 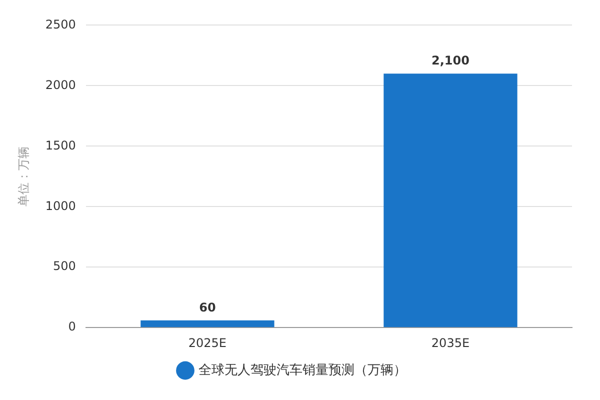 I want to click on y-tick-label: 2500, so click(x=60, y=24).